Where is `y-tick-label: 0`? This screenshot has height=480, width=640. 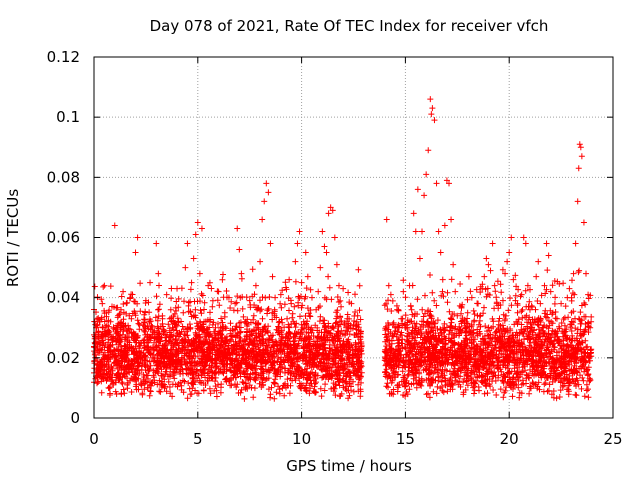 y-tick-label: 0 is located at coordinates (75, 418).